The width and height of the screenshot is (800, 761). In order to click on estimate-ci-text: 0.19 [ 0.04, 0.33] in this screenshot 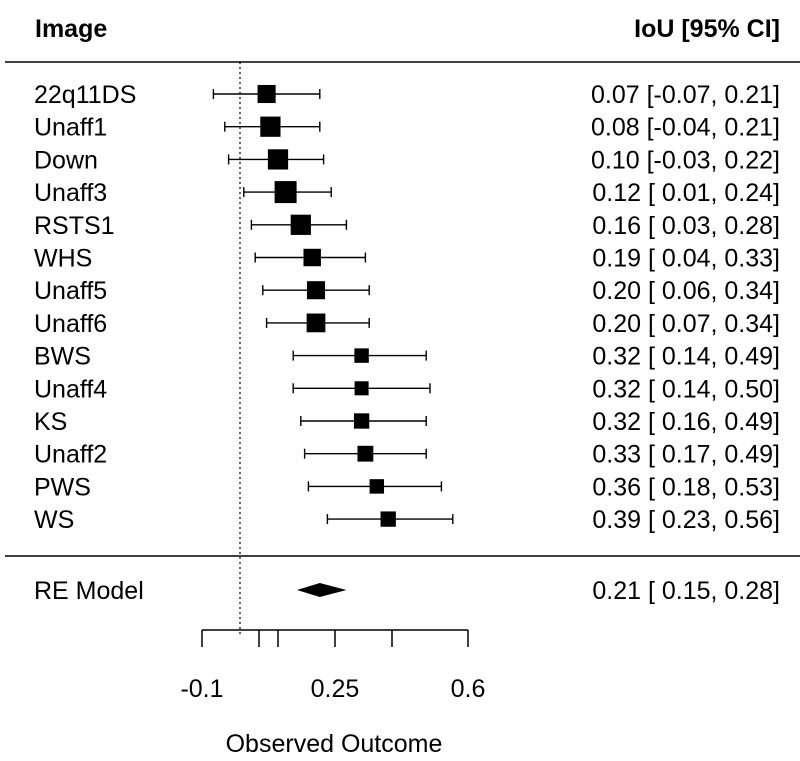, I will do `click(686, 259)`.